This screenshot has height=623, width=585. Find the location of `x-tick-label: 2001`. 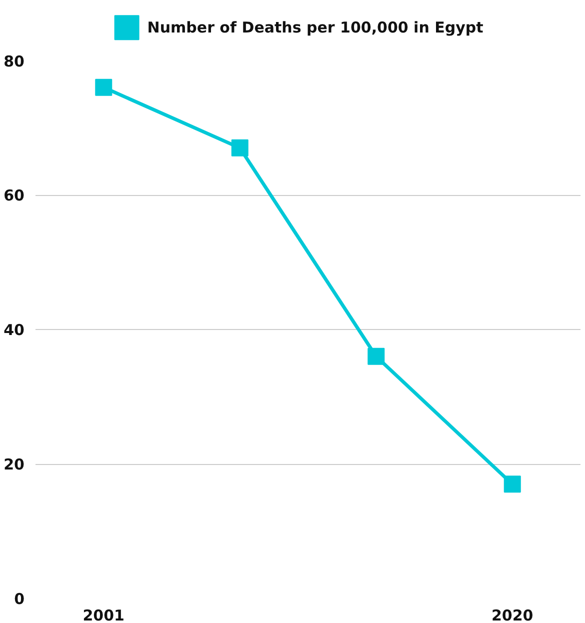

x-tick-label: 2001 is located at coordinates (103, 614).